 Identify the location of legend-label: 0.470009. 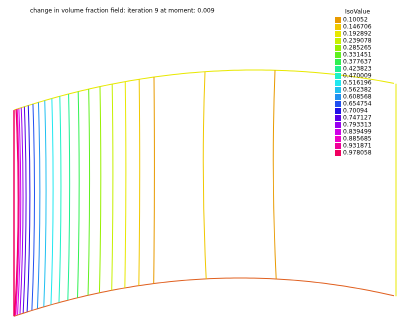
(357, 76).